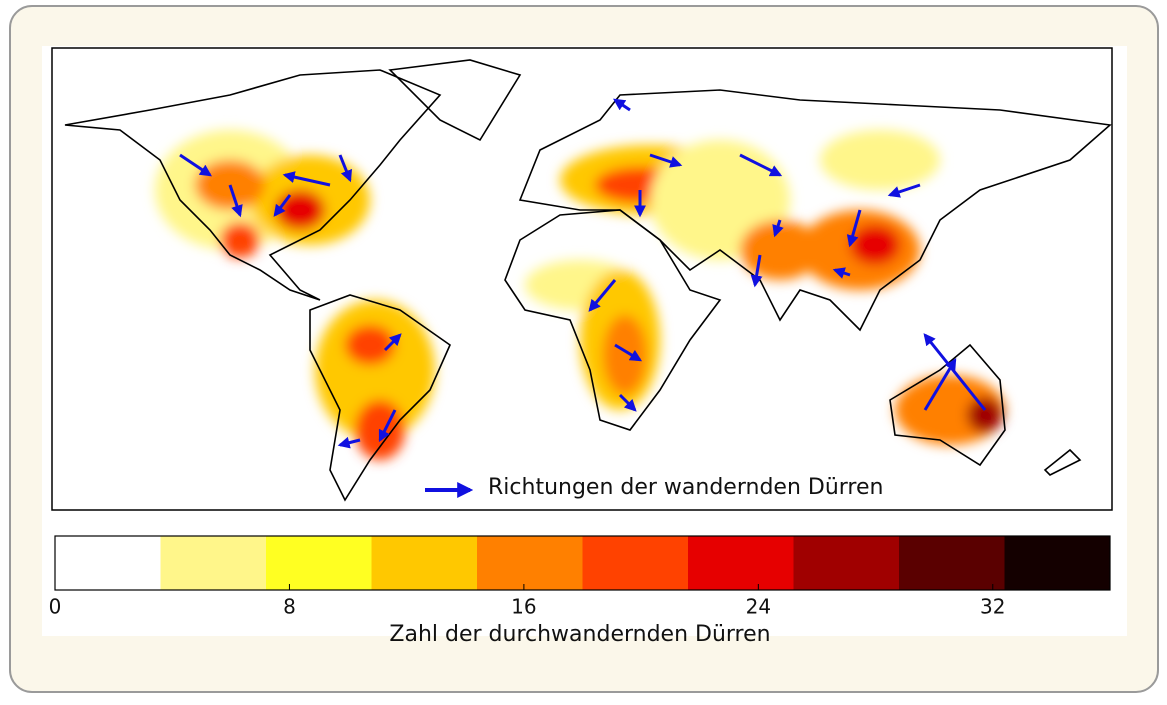 The height and width of the screenshot is (705, 1167). Describe the element at coordinates (523, 607) in the screenshot. I see `colorbar-tick-label: 16` at that location.